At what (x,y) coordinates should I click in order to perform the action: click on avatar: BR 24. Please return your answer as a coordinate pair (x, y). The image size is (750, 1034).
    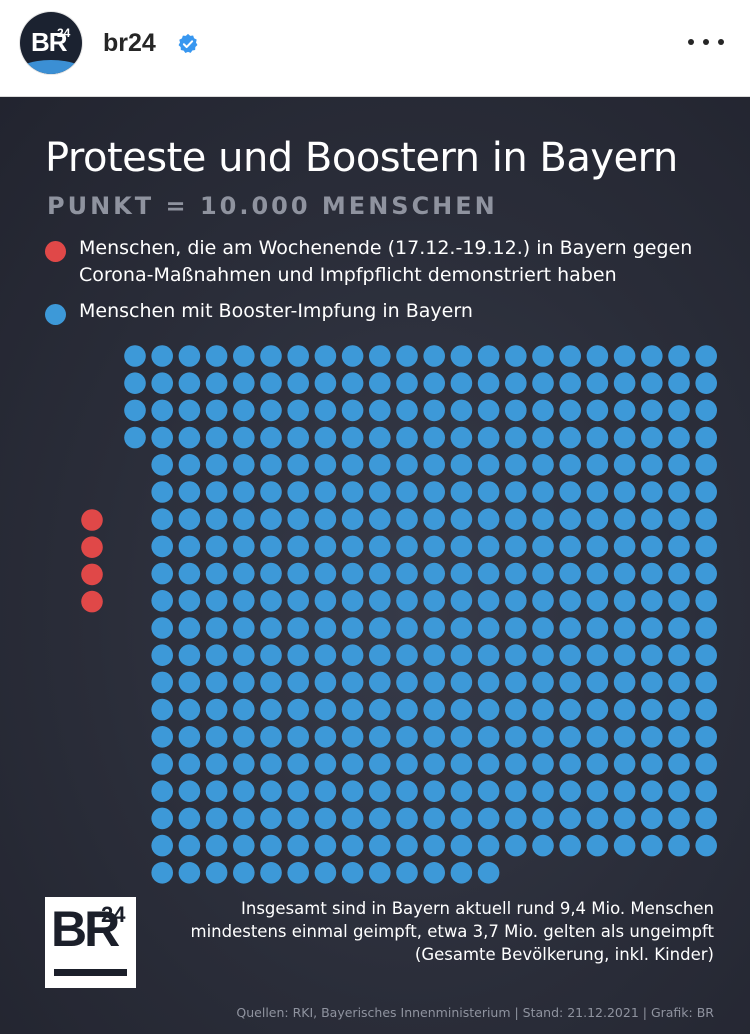
    Looking at the image, I should click on (51, 43).